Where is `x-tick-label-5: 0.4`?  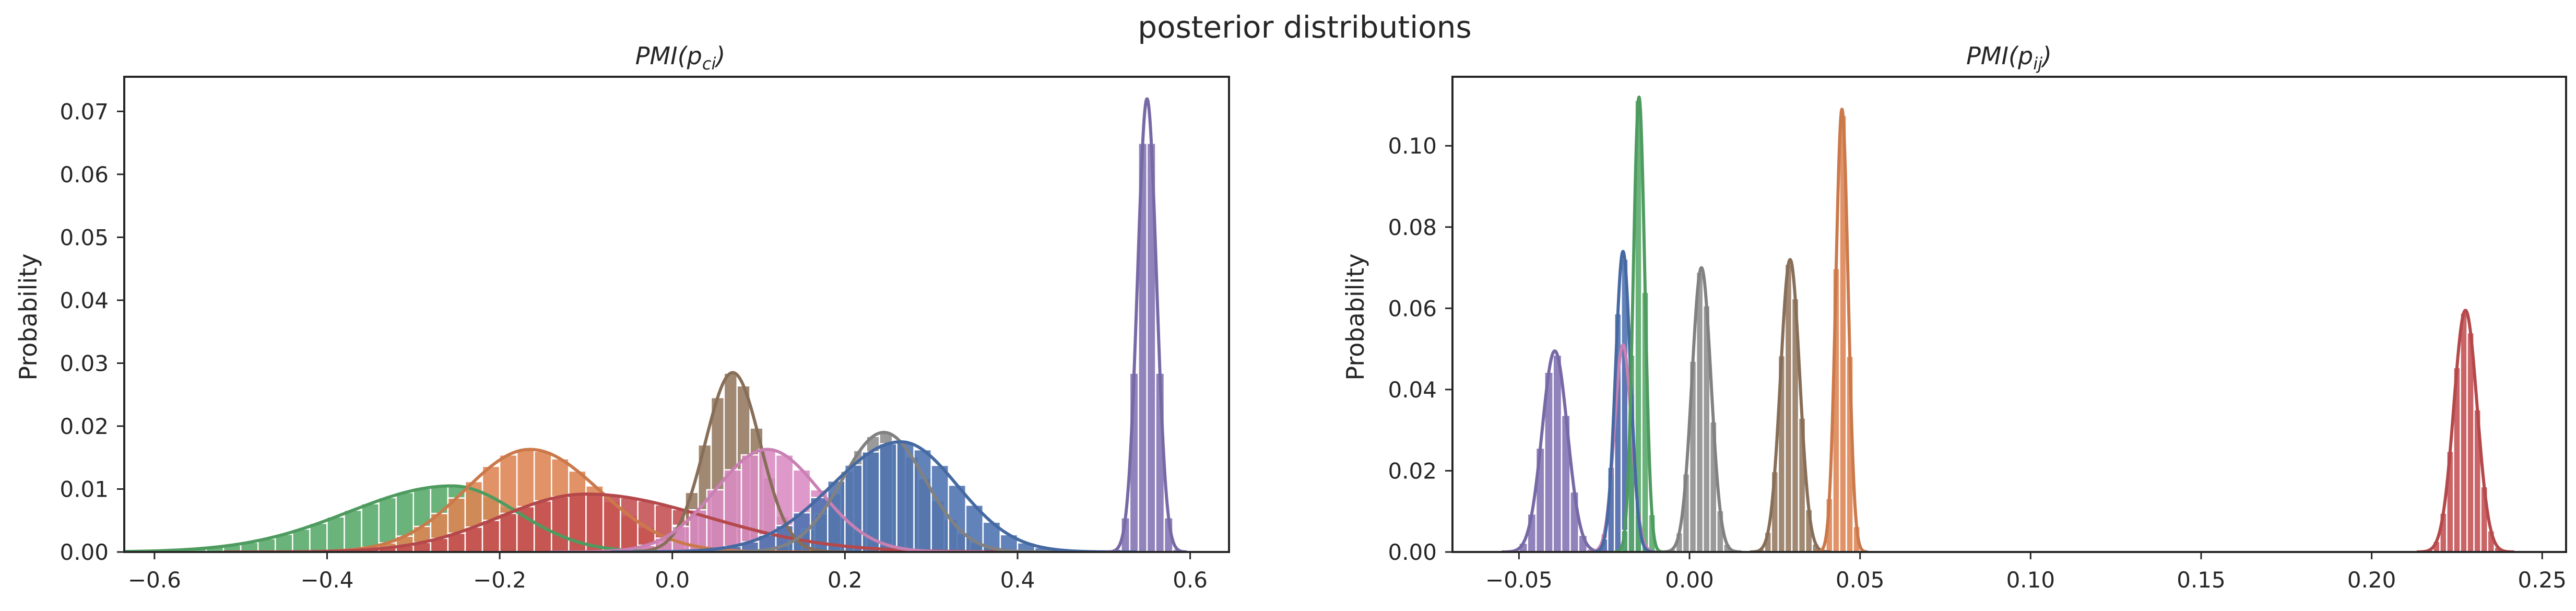 x-tick-label-5: 0.4 is located at coordinates (1017, 580).